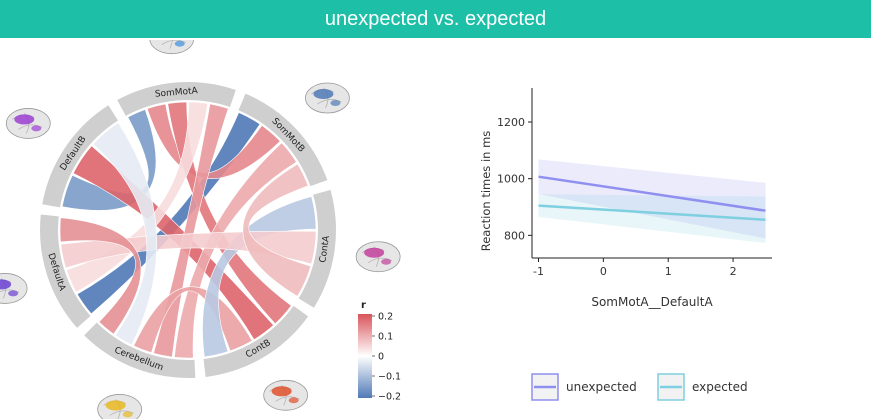 This screenshot has width=871, height=419. What do you see at coordinates (325, 248) in the screenshot?
I see `segment-label: ContA` at bounding box center [325, 248].